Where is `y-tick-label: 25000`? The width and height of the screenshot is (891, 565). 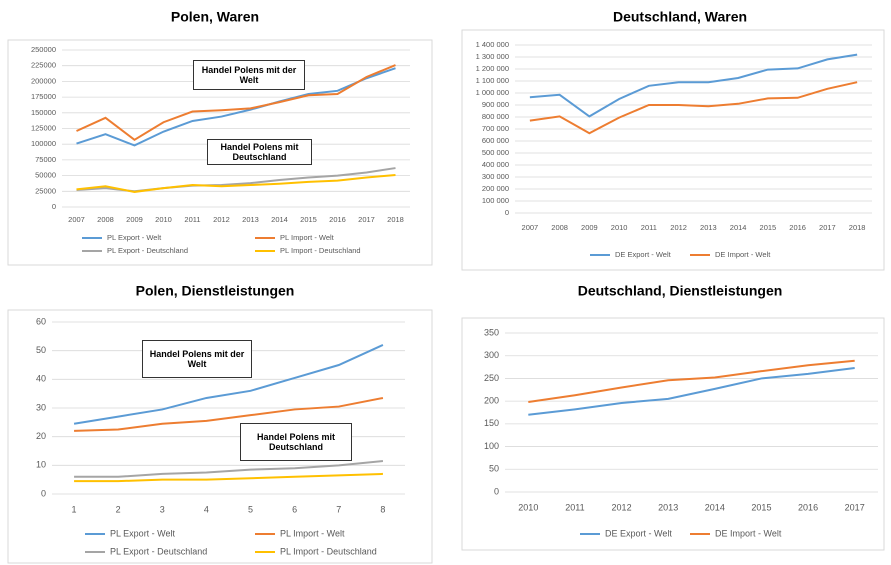
y-tick-label: 25000 is located at coordinates (45, 190).